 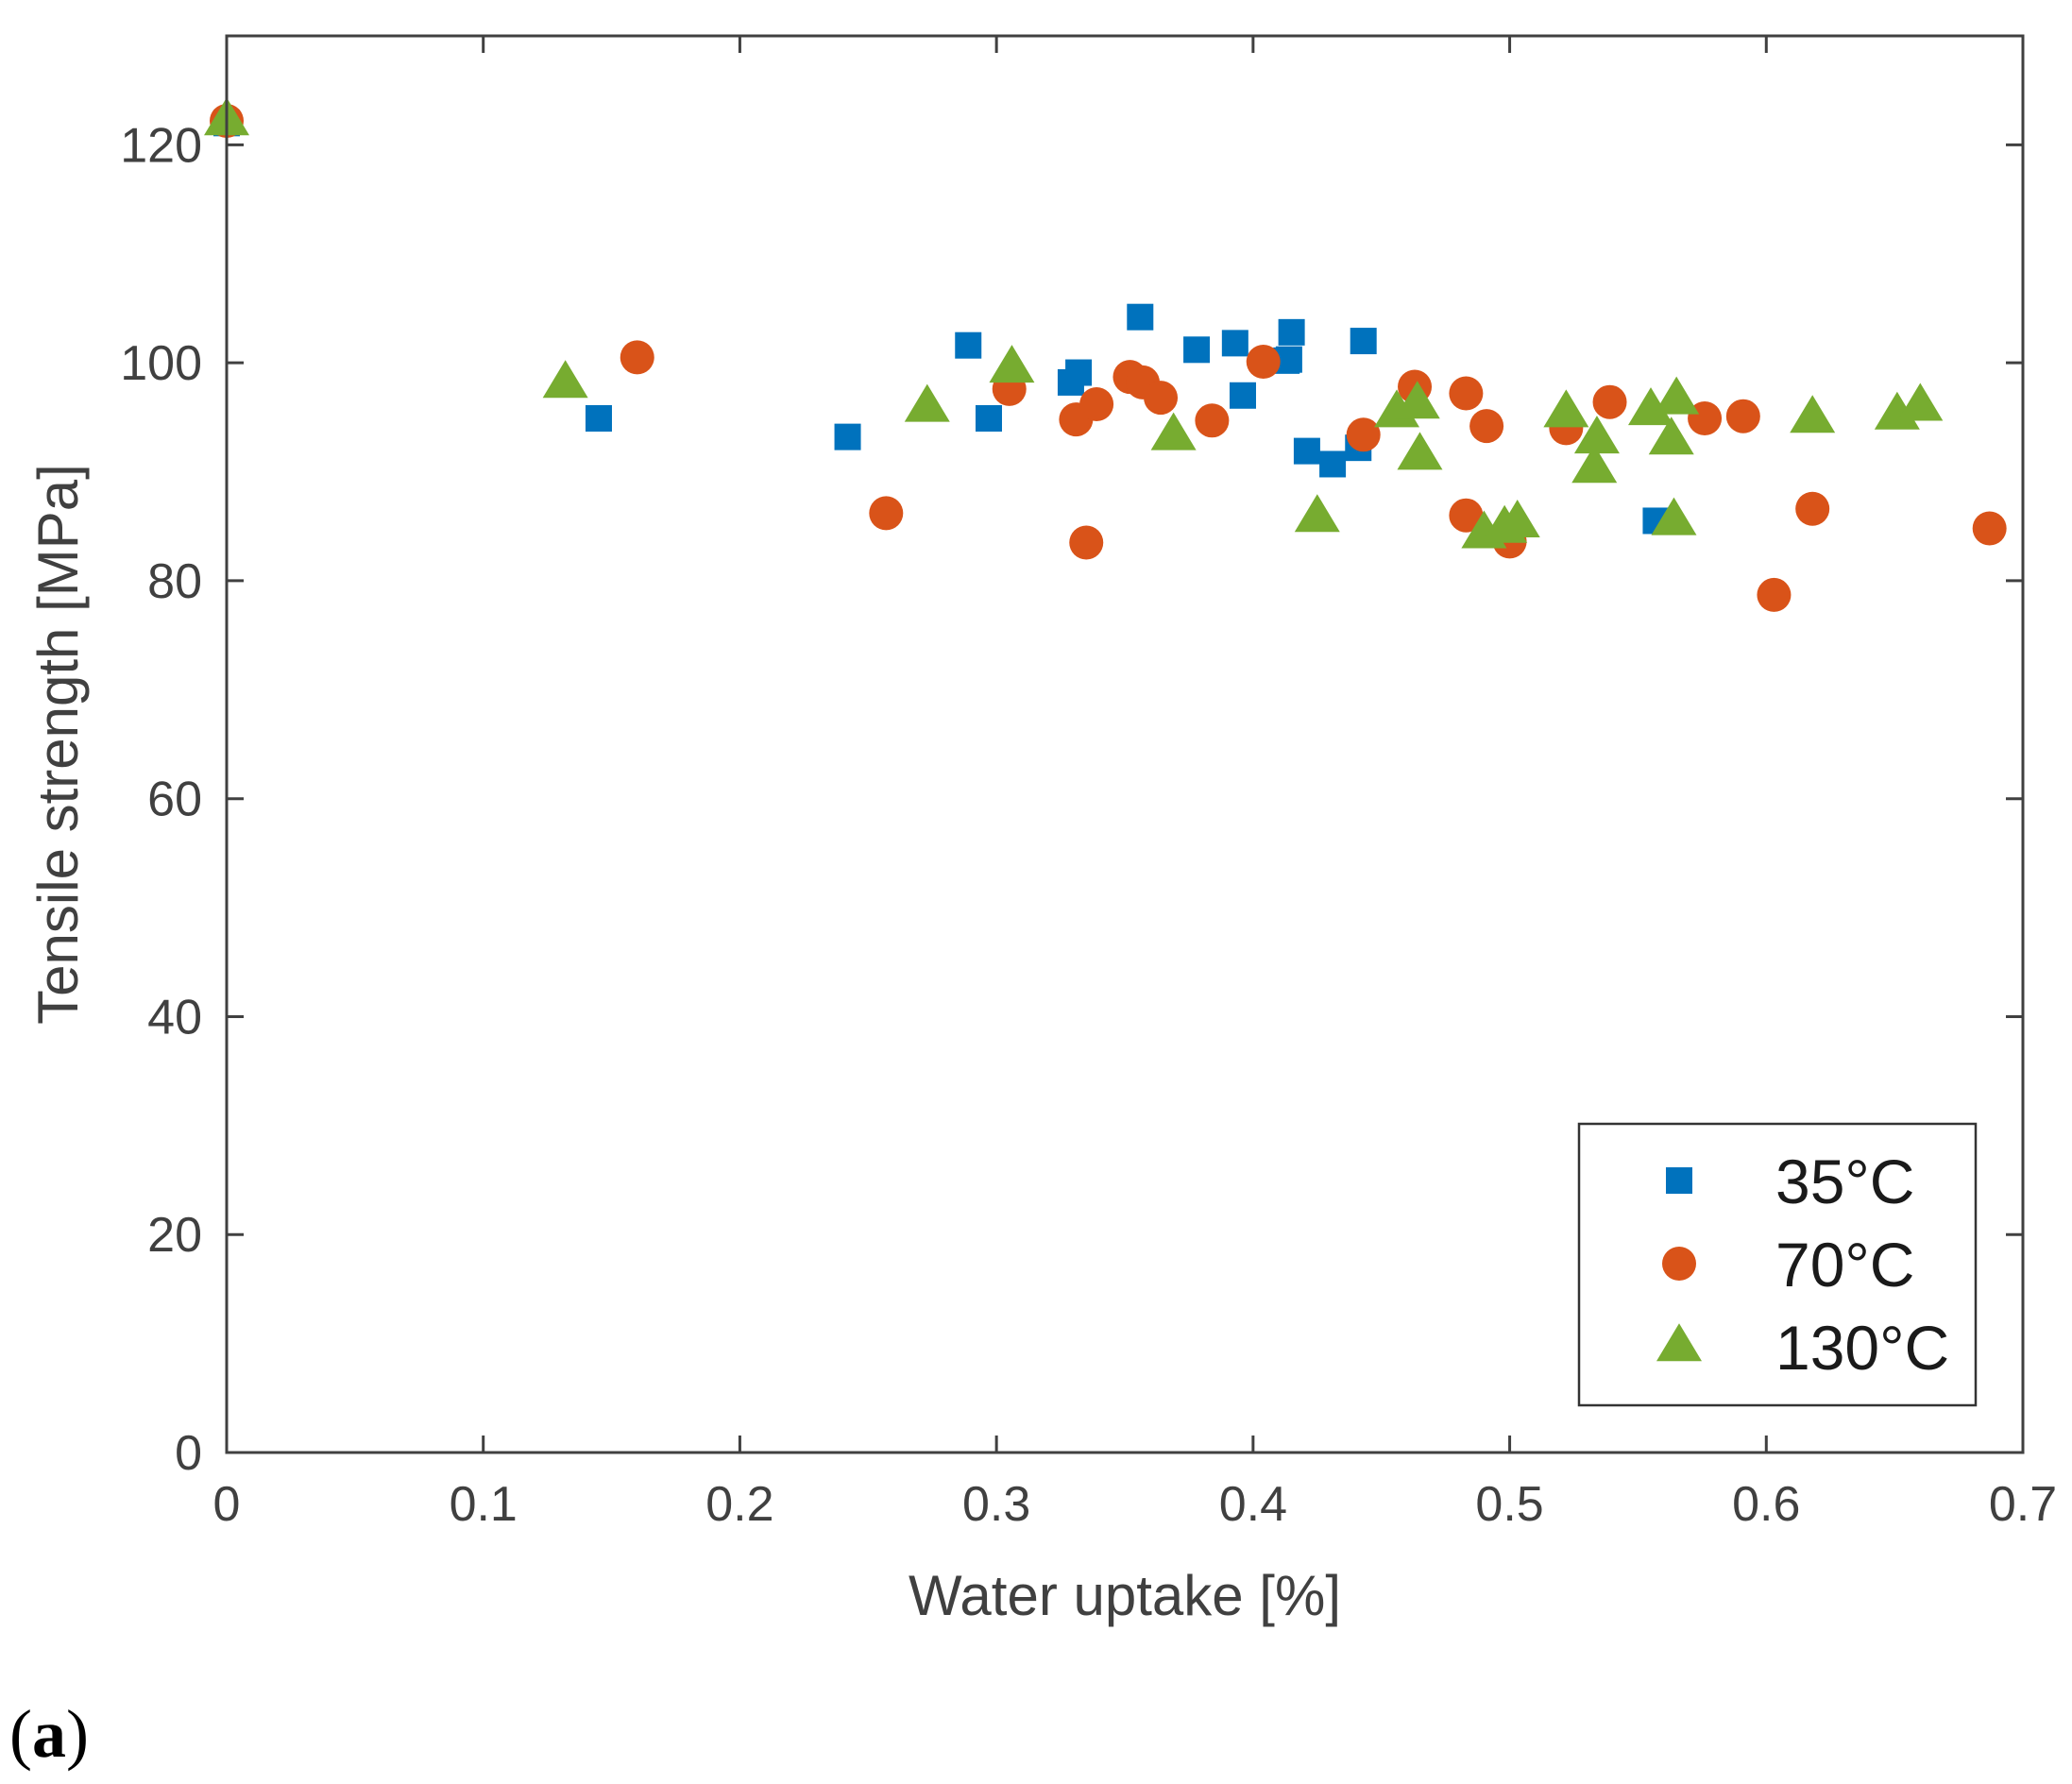 I want to click on panel-label-letter: a, so click(x=49, y=1734).